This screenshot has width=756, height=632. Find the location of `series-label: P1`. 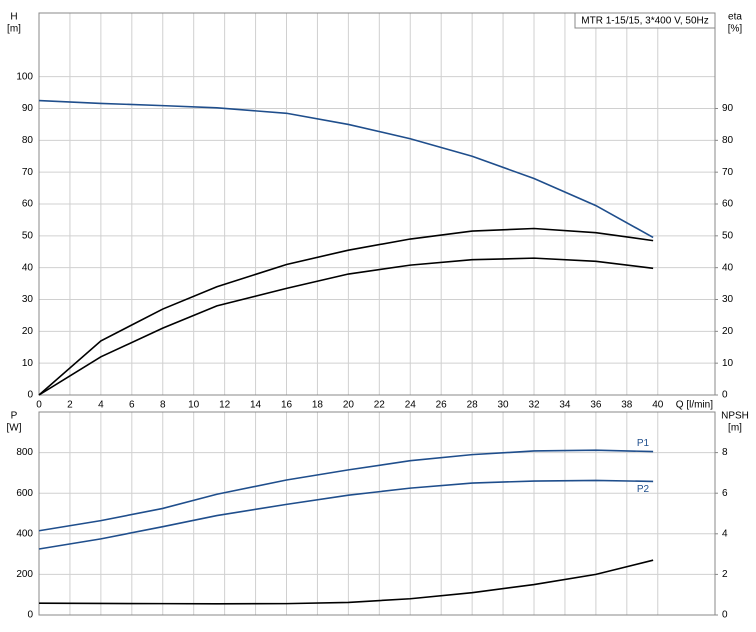

series-label: P1 is located at coordinates (643, 443).